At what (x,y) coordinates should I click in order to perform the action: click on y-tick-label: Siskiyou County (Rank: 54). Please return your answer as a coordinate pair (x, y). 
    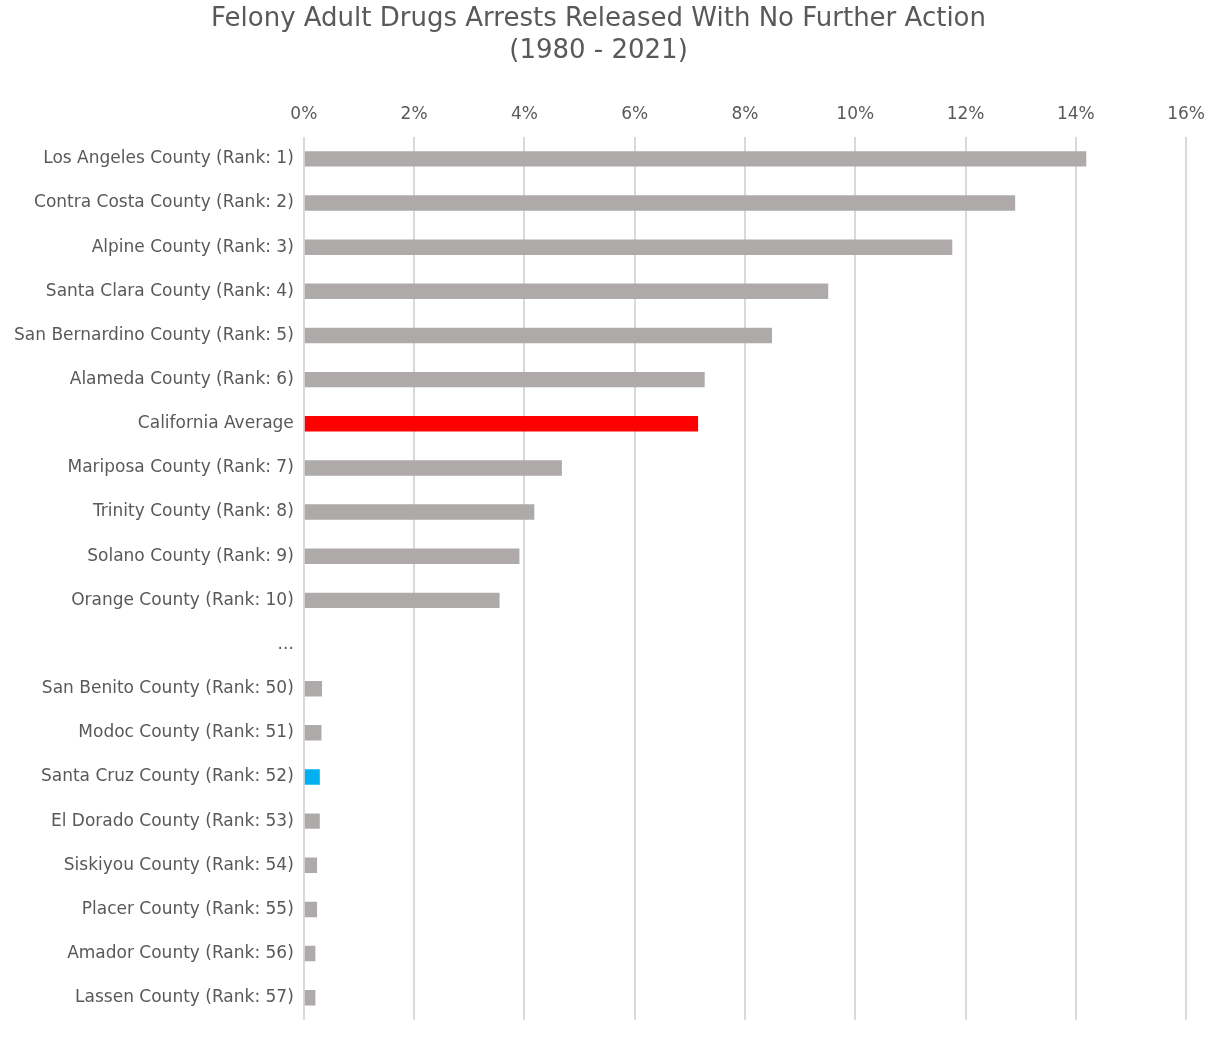
    Looking at the image, I should click on (178, 863).